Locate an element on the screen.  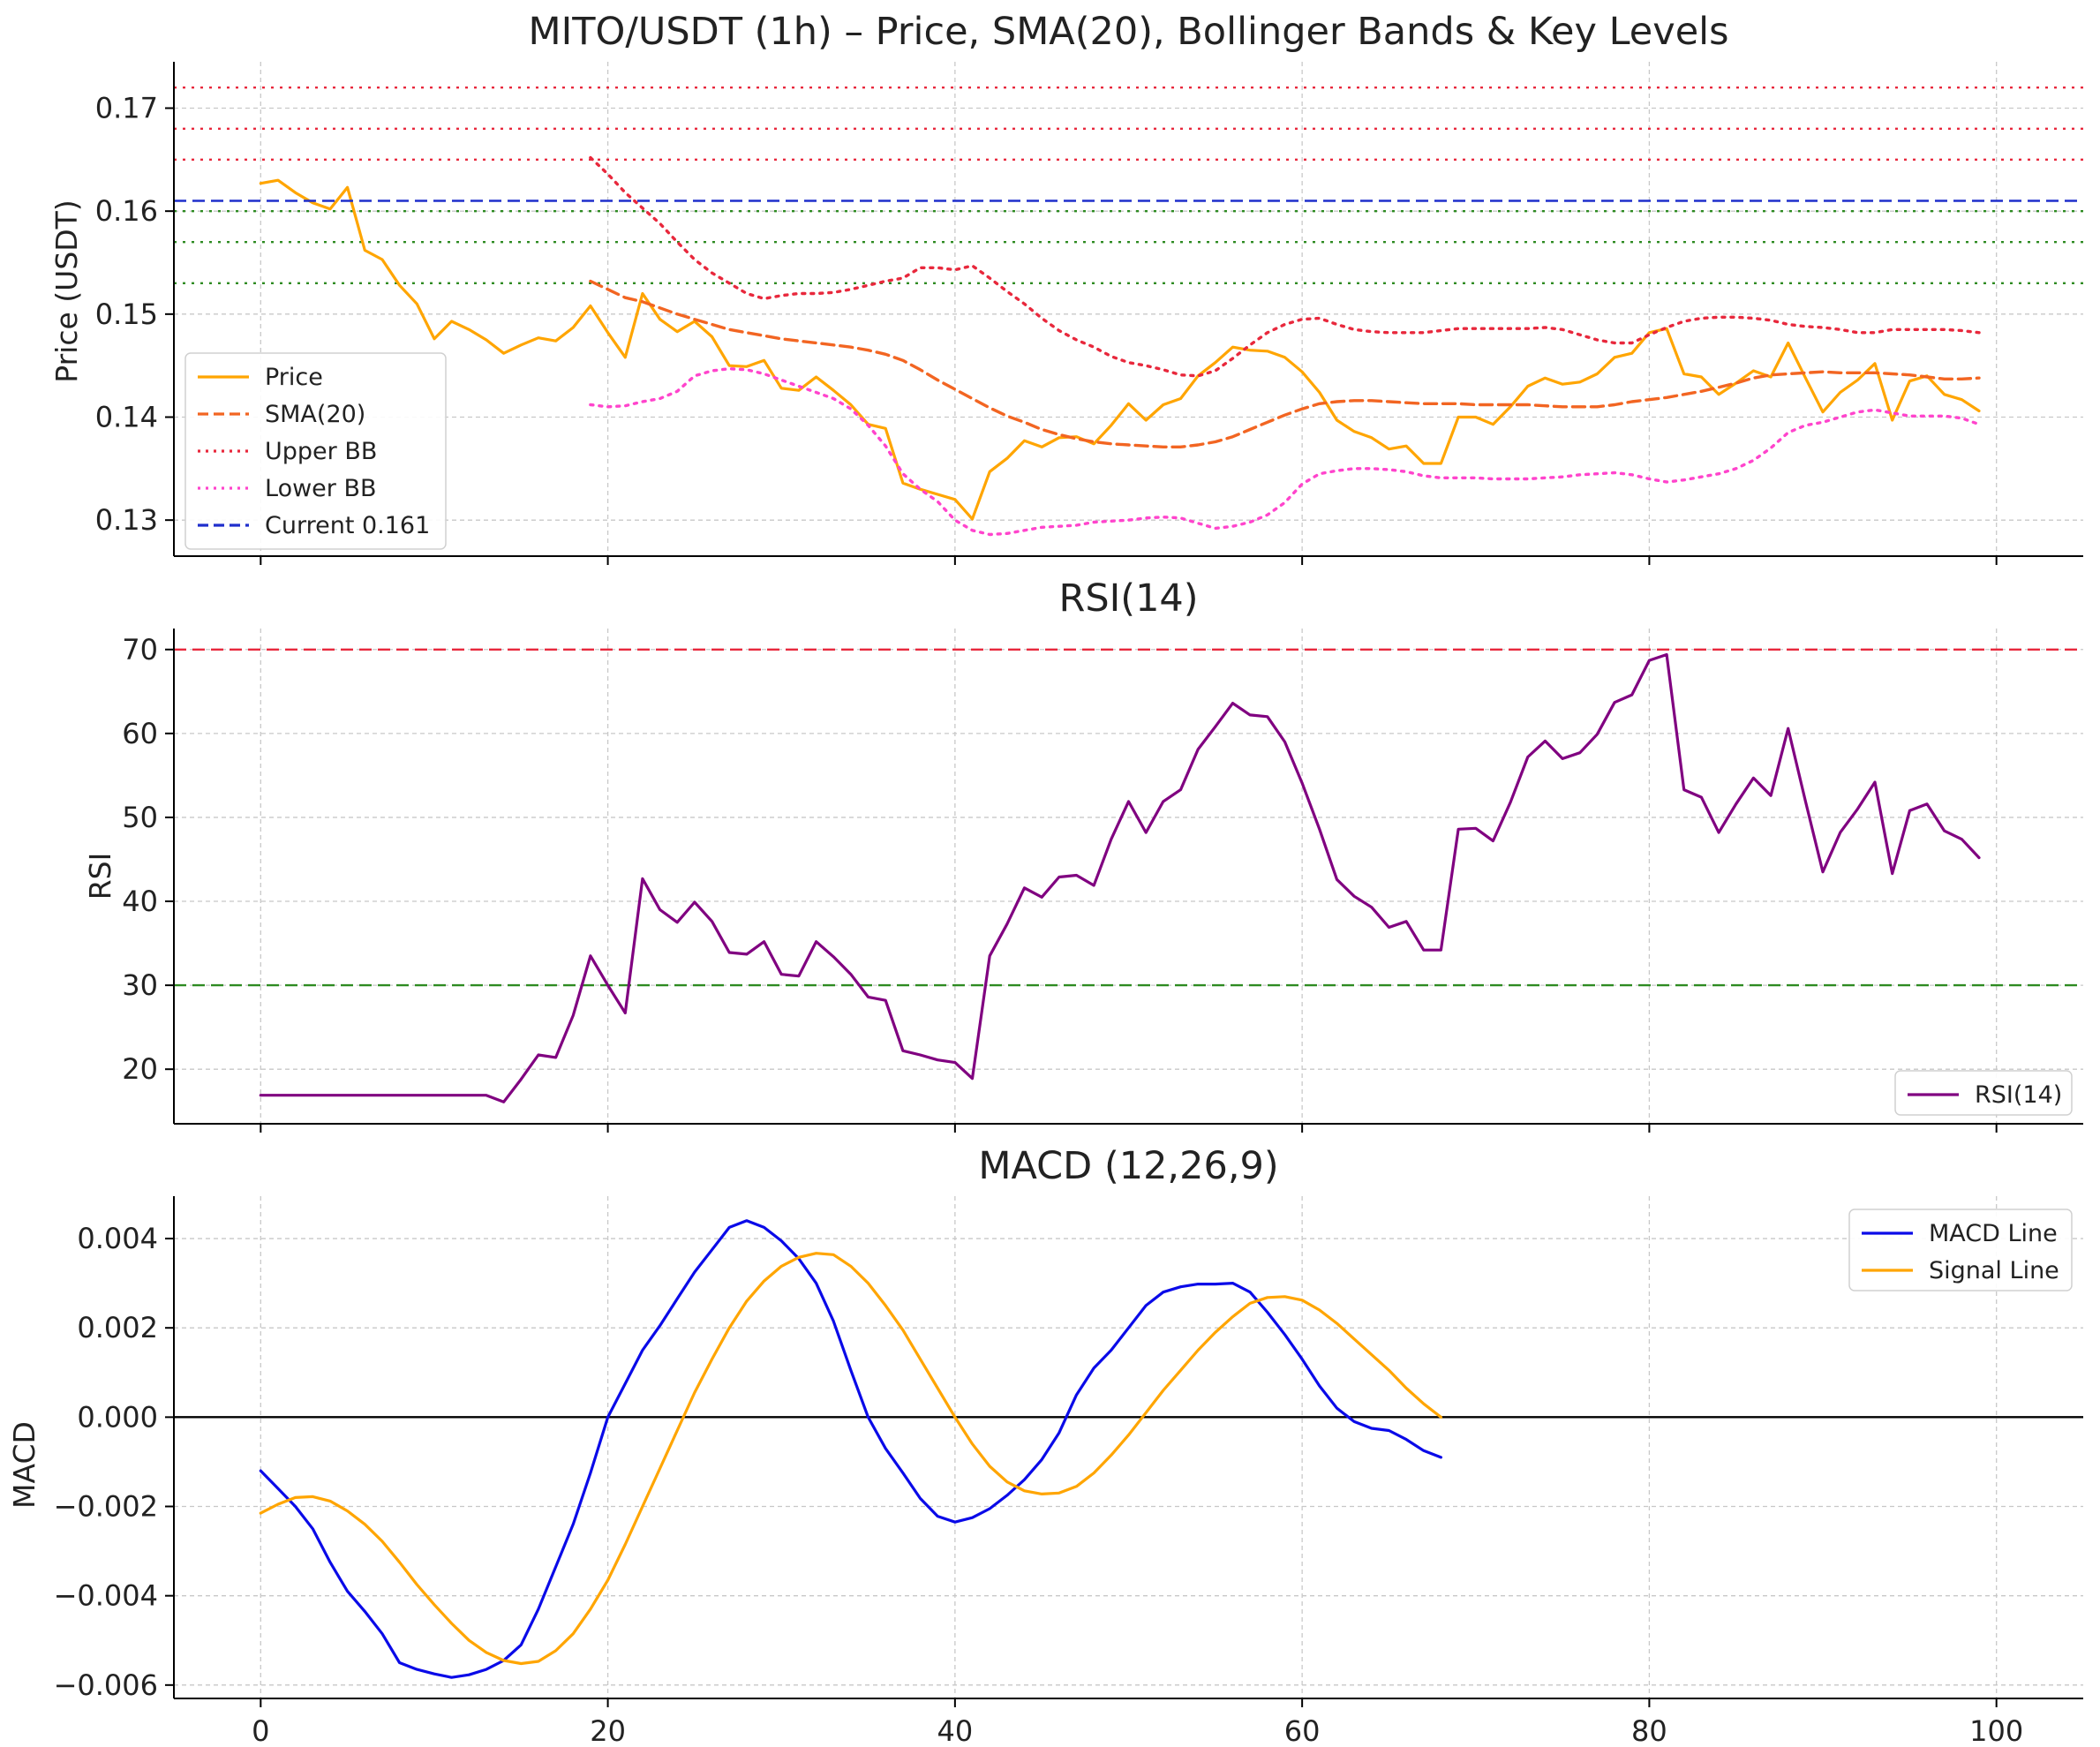
legend-label: MACD Line is located at coordinates (1993, 1233).